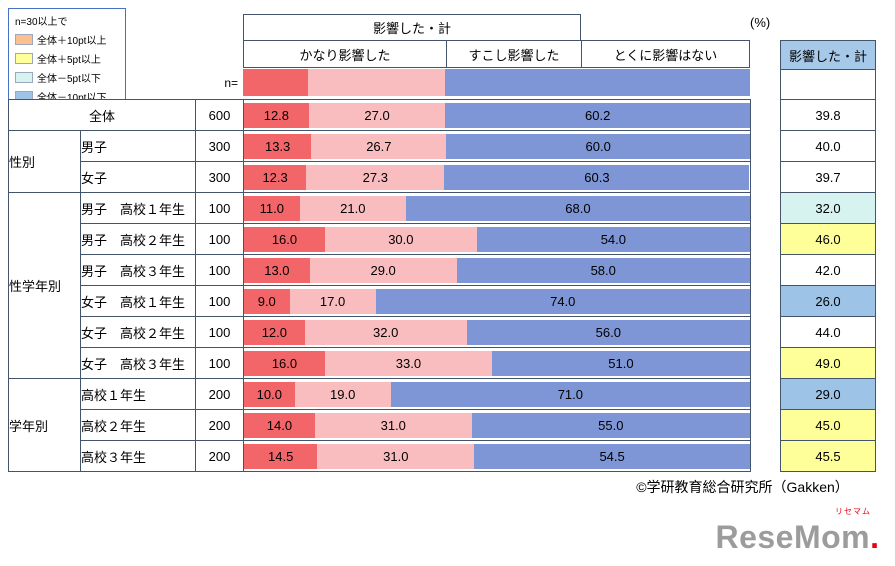 This screenshot has height=566, width=895. Describe the element at coordinates (375, 177) in the screenshot. I see `bar-value-label: 27.3` at that location.